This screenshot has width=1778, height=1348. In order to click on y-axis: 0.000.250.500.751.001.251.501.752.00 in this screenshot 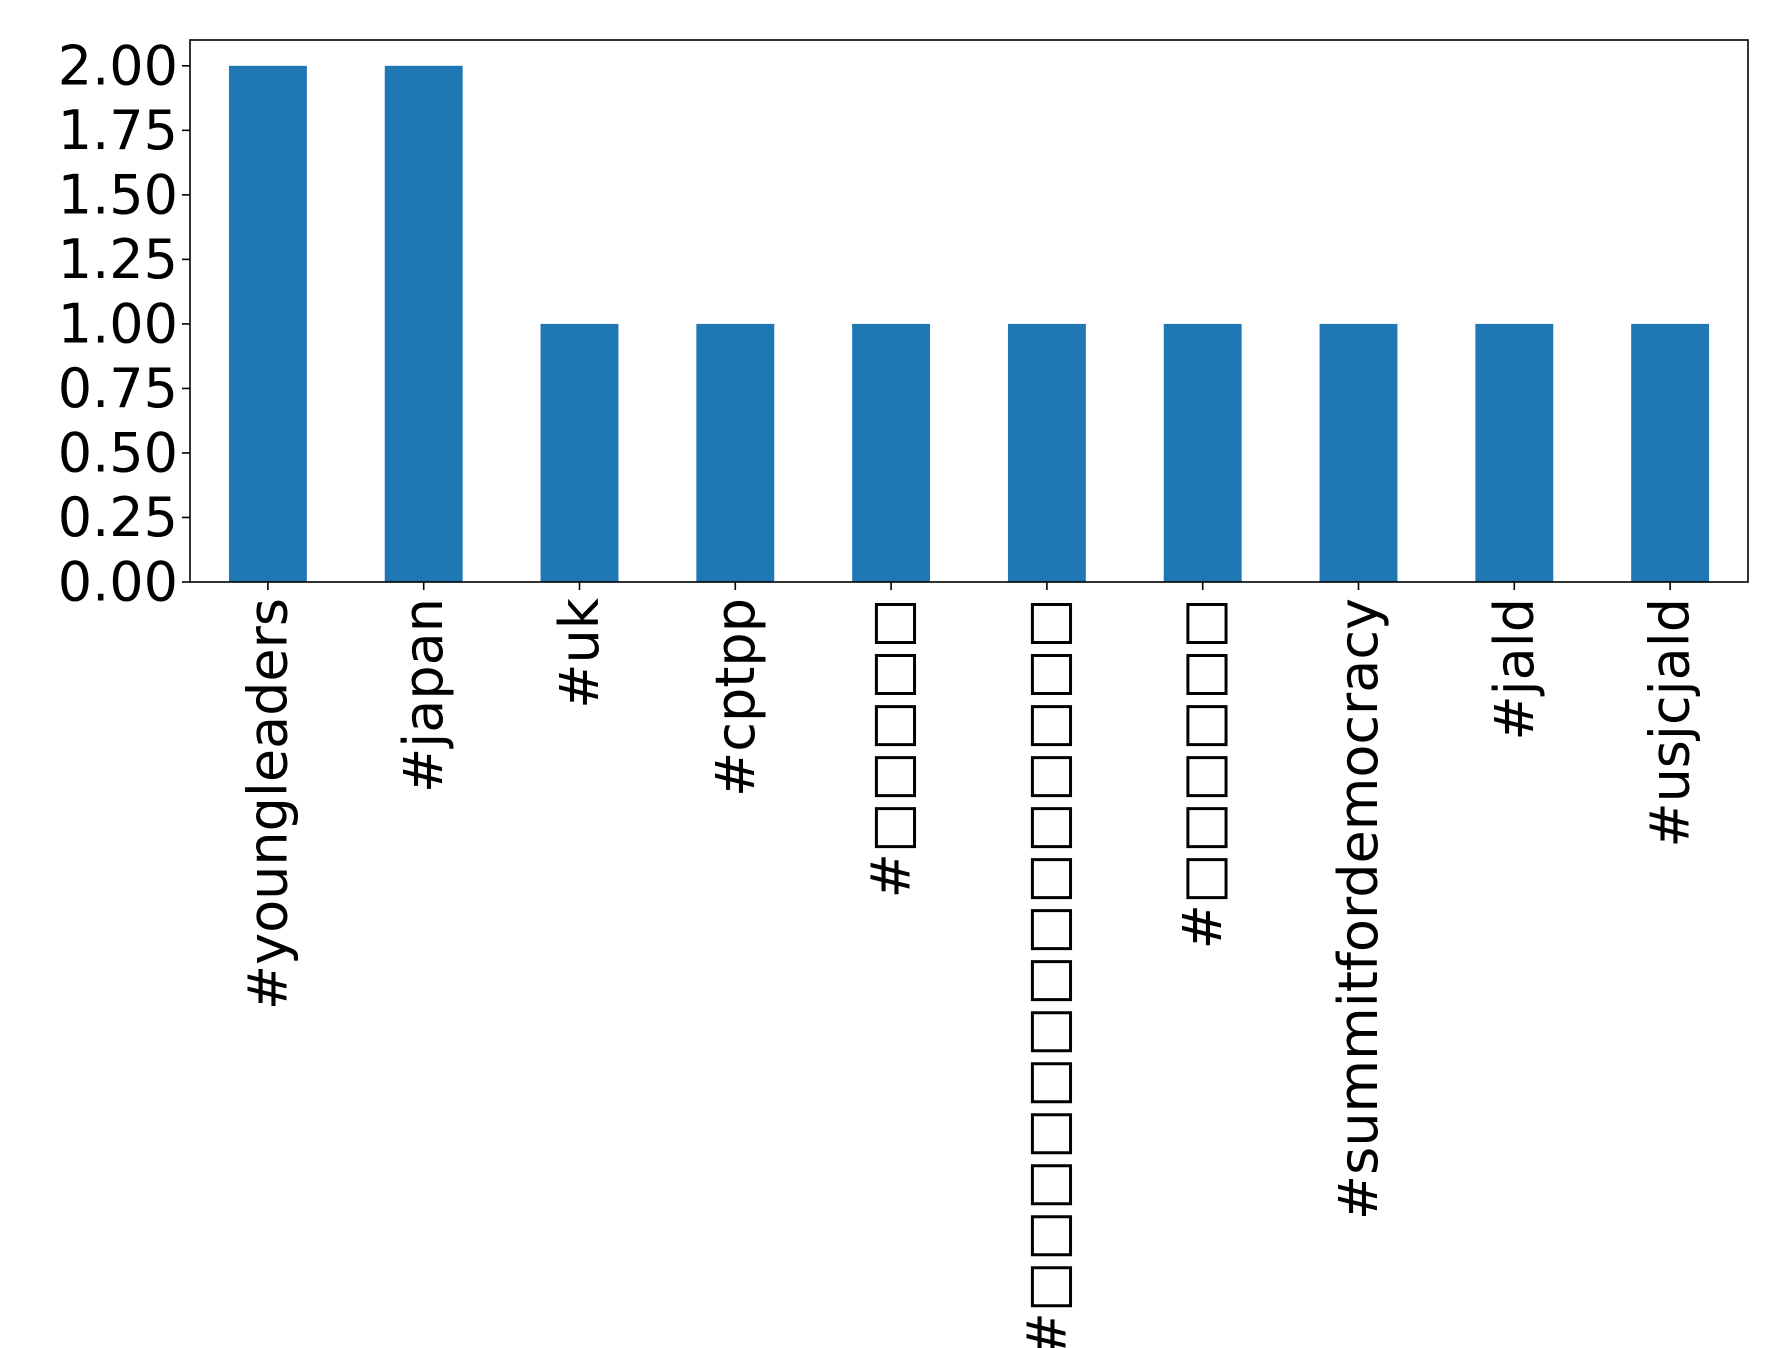, I will do `click(124, 324)`.